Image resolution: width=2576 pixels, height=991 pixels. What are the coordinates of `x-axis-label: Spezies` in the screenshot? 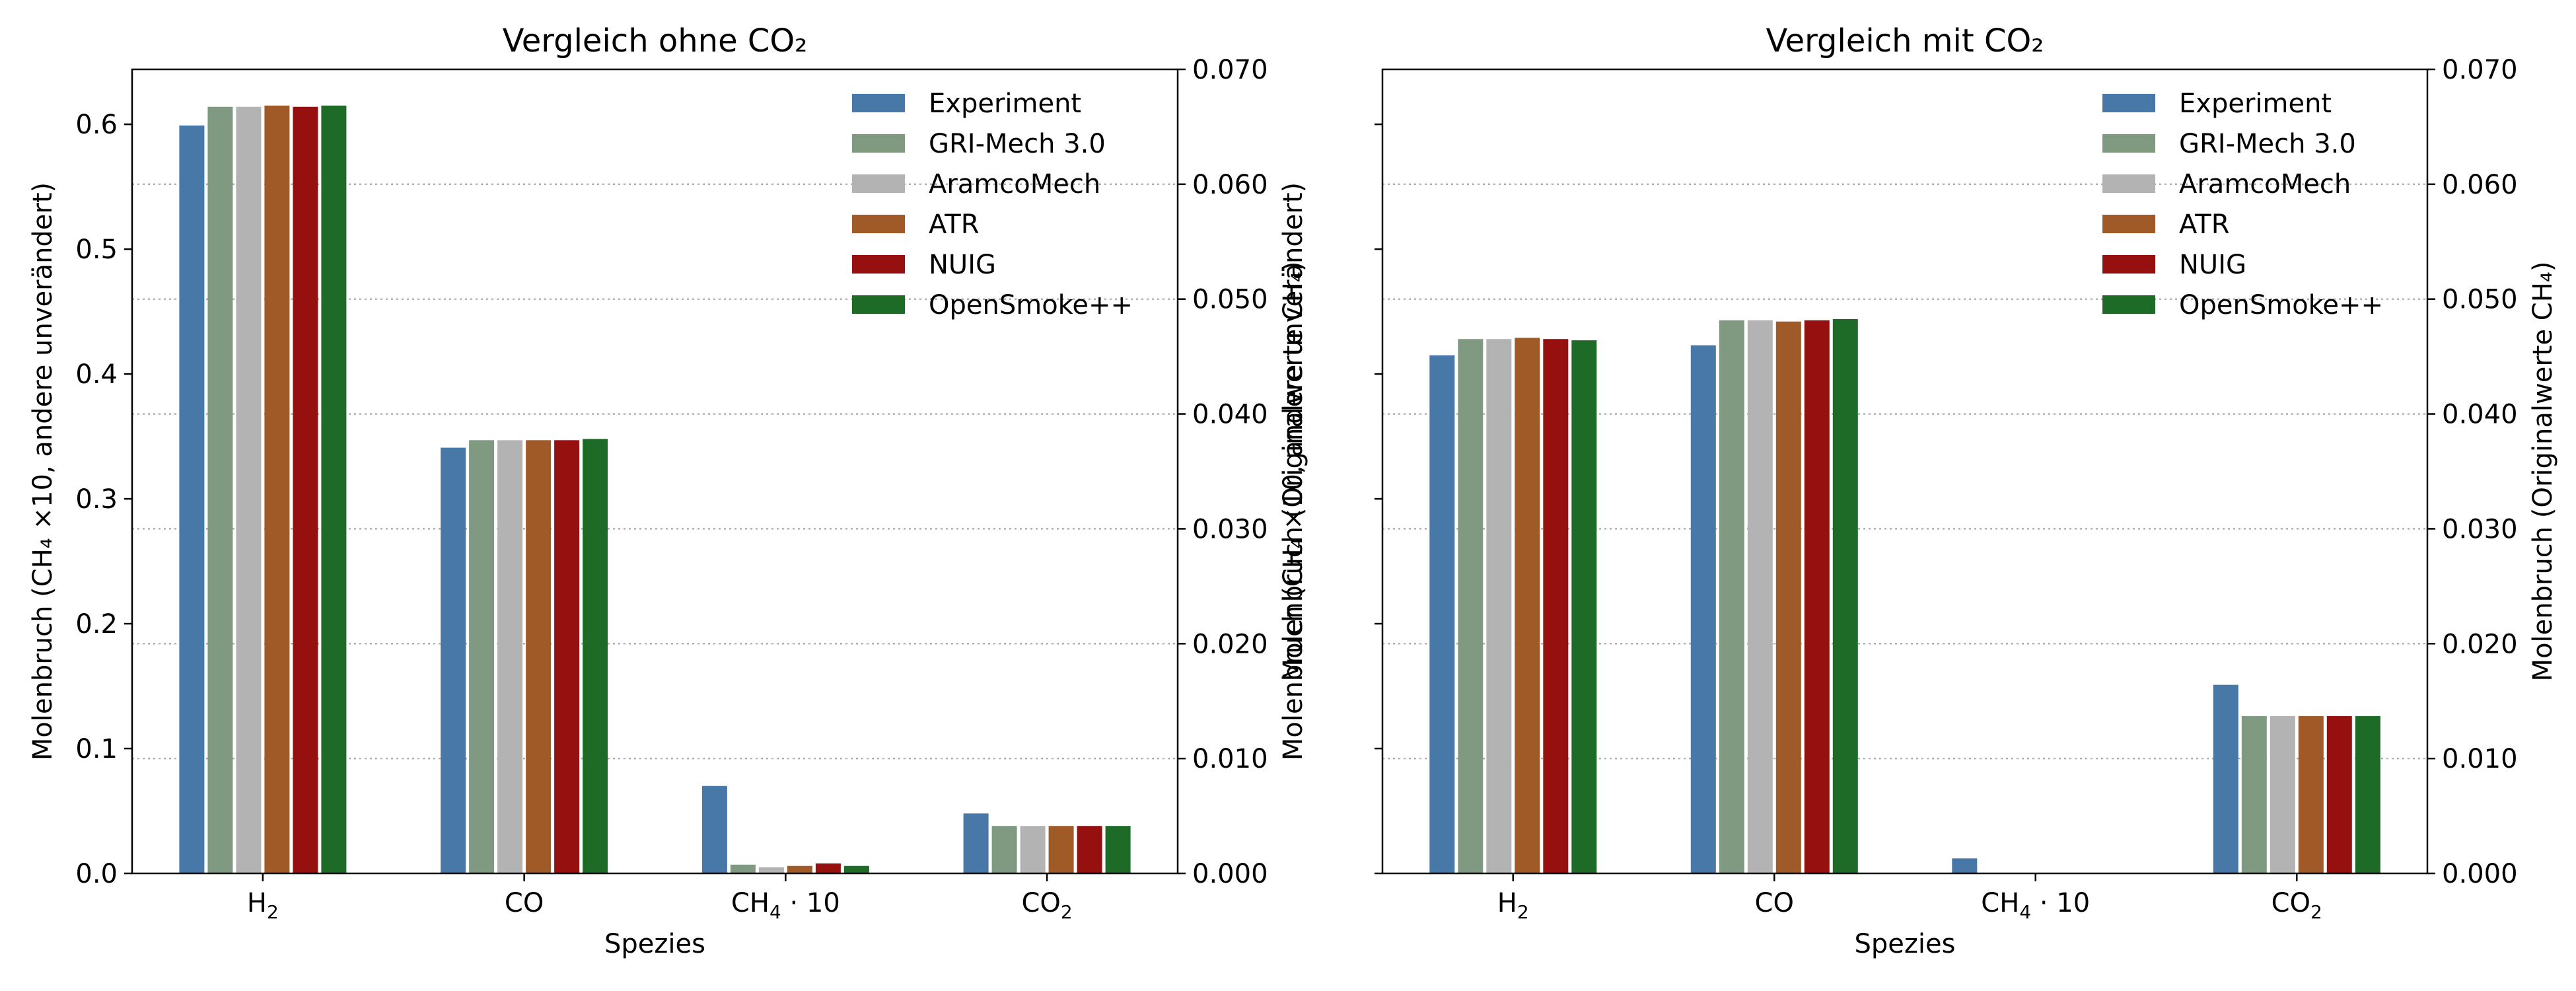 It's located at (654, 944).